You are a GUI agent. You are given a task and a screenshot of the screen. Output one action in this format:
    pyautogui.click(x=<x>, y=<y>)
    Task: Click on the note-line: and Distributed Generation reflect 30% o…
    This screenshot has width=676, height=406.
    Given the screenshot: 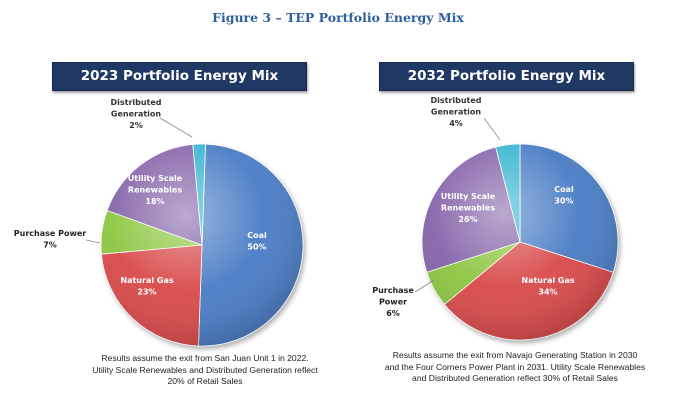 What is the action you would take?
    pyautogui.click(x=515, y=378)
    